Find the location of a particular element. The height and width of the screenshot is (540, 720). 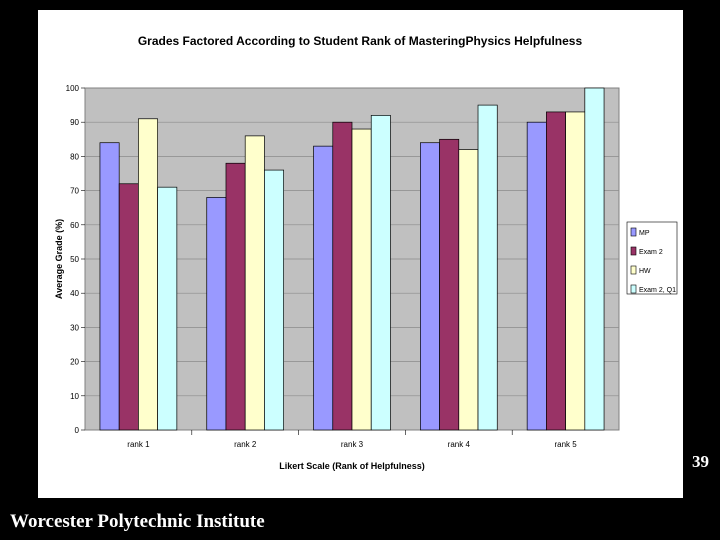

y-tick-label: 10 is located at coordinates (74, 396).